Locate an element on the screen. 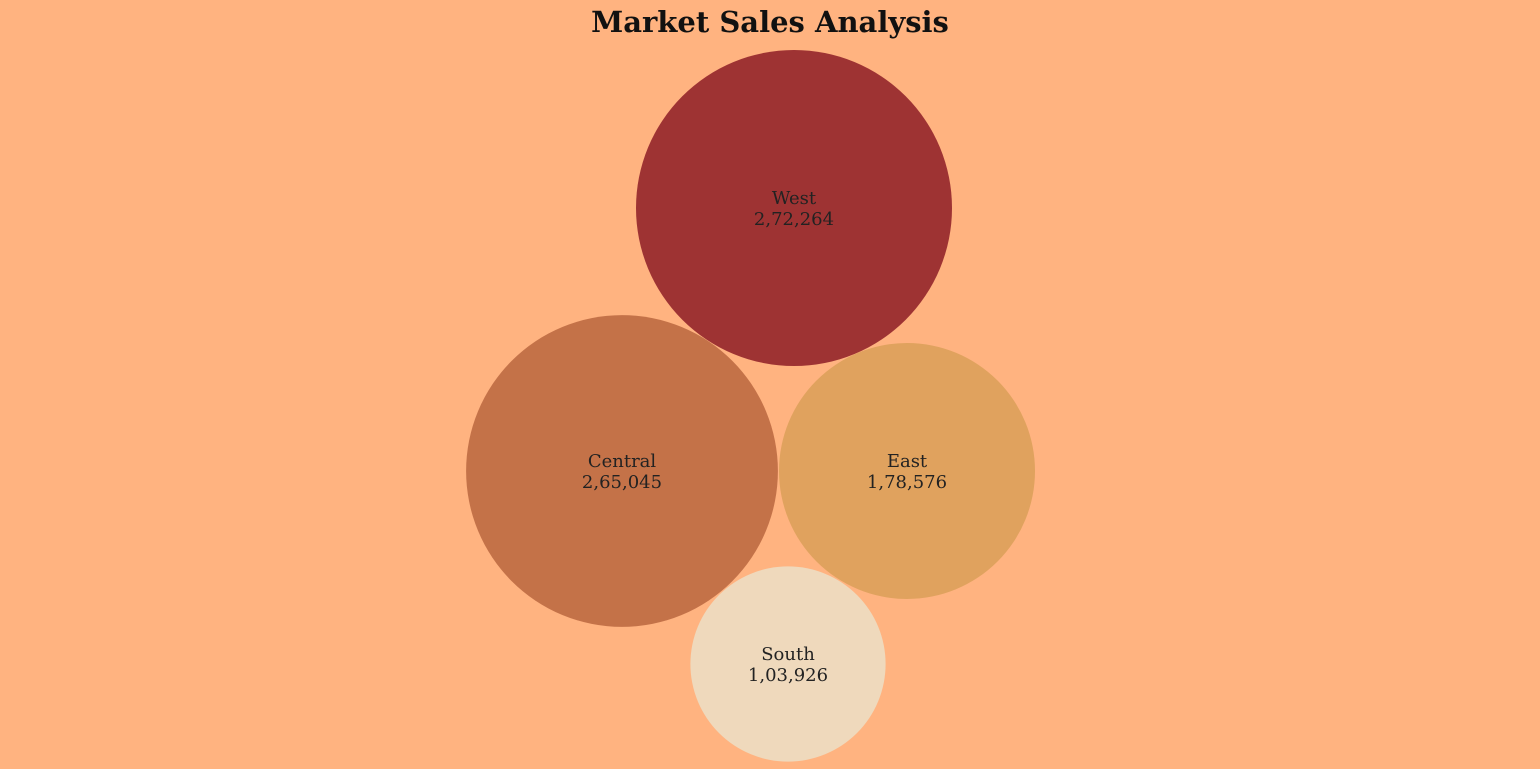  bubble-value-label-west: 2,72,264 is located at coordinates (794, 219).